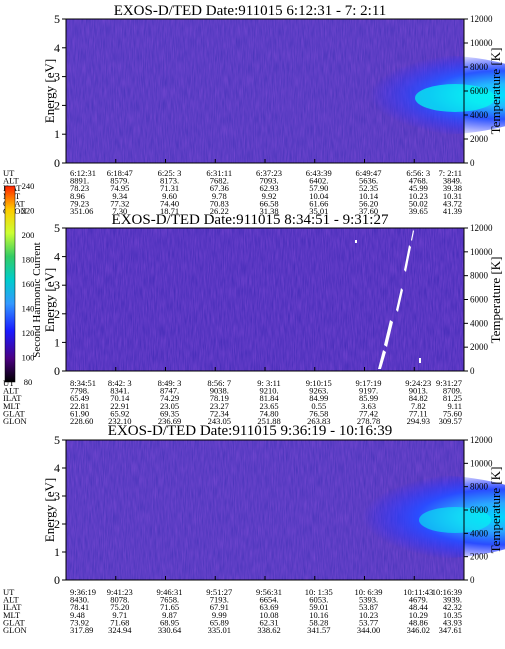 The width and height of the screenshot is (505, 649). Describe the element at coordinates (169, 615) in the screenshot. I see `ephemeris-value: 9.87` at that location.